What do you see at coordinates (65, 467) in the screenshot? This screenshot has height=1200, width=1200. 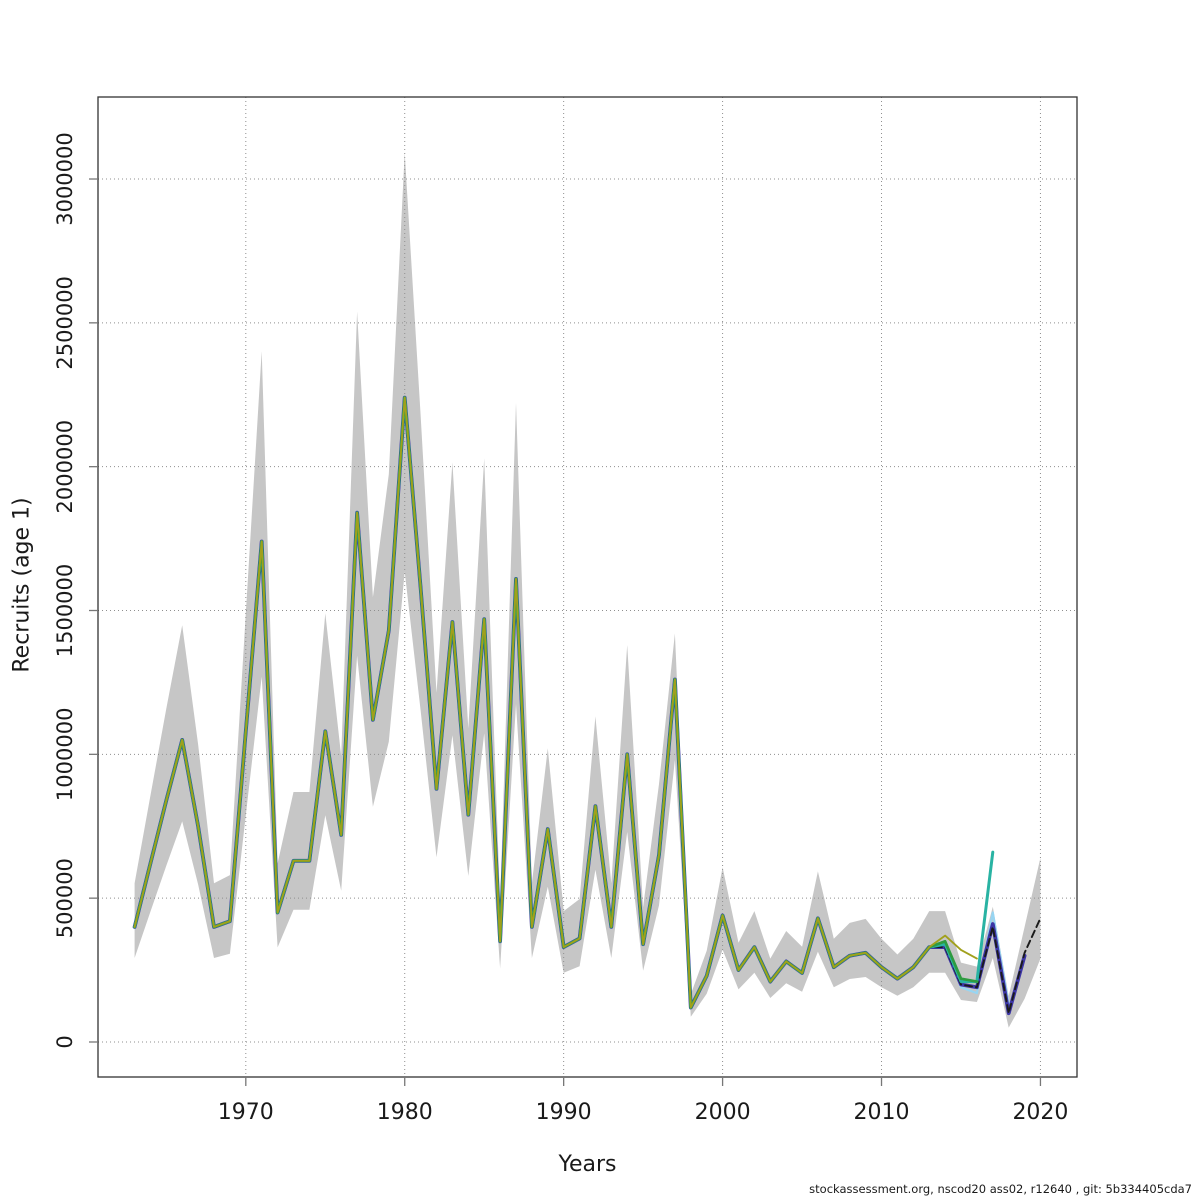 I see `y-tick-label: 2000000` at bounding box center [65, 467].